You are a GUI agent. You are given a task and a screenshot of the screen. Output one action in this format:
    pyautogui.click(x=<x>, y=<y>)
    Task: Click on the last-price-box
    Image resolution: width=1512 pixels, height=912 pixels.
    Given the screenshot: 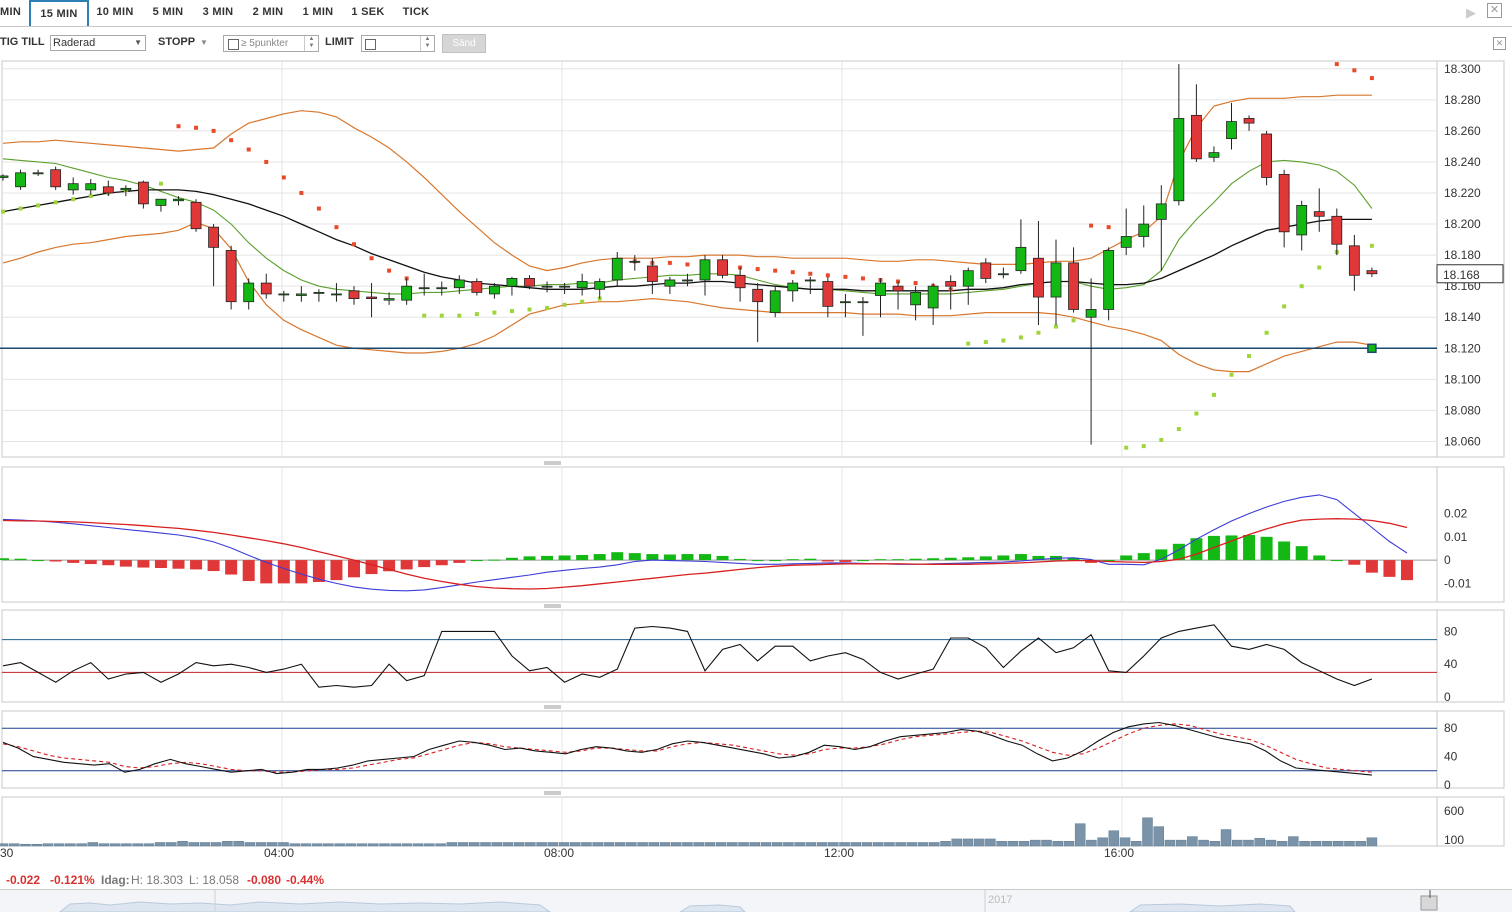 What is the action you would take?
    pyautogui.click(x=1470, y=274)
    